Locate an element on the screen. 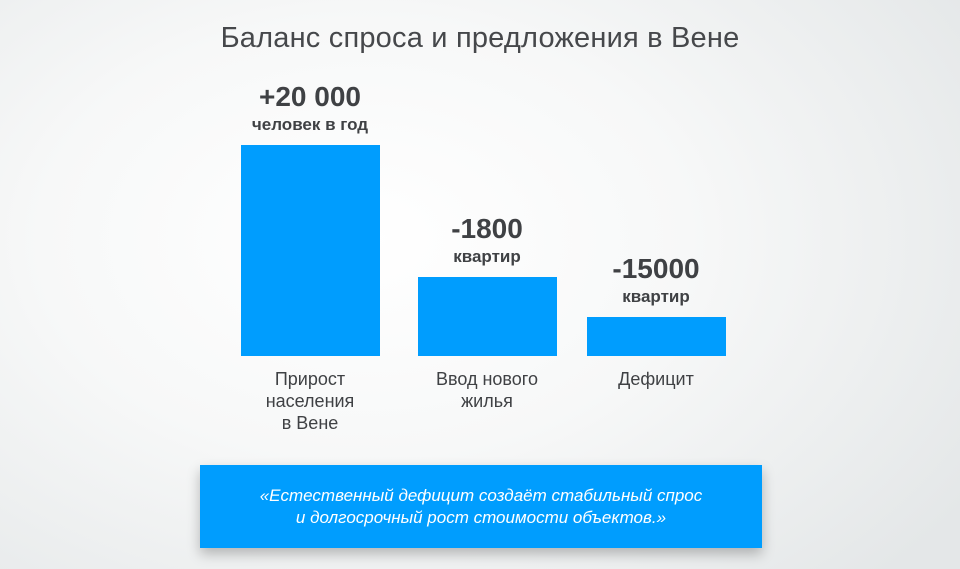 The height and width of the screenshot is (569, 960). bar-value-label: -15000 is located at coordinates (656, 268).